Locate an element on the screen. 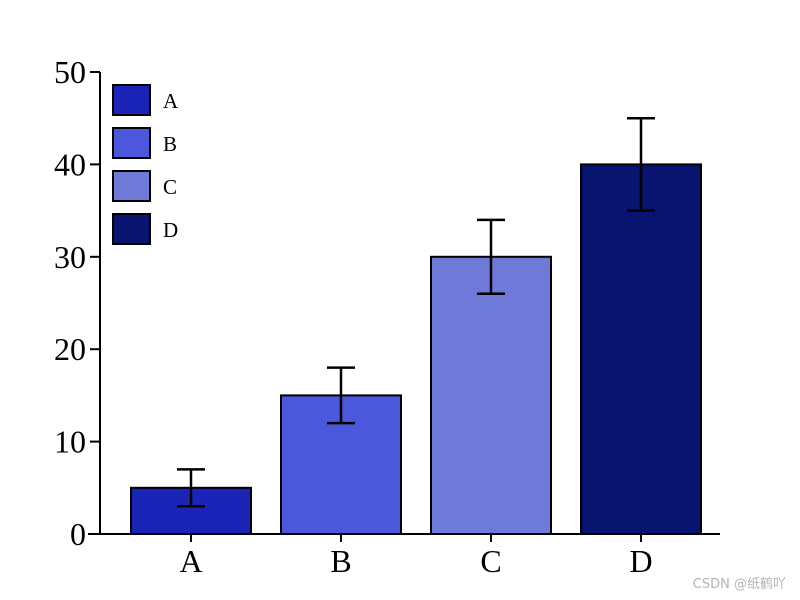 The height and width of the screenshot is (600, 800). y-tick-label: 0 is located at coordinates (78, 534).